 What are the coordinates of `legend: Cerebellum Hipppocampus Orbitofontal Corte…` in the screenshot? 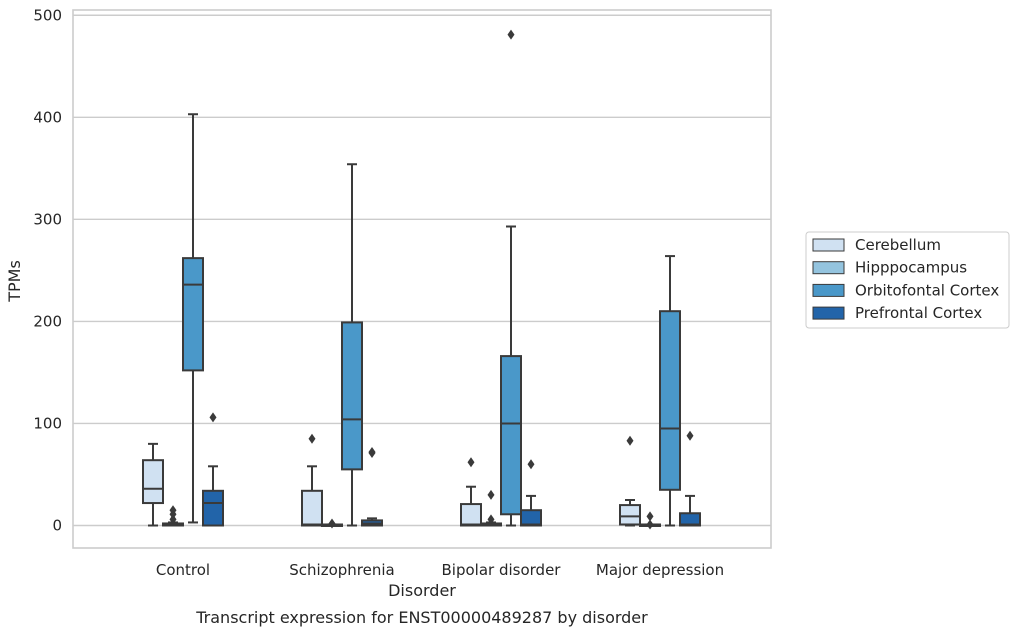 It's located at (907, 280).